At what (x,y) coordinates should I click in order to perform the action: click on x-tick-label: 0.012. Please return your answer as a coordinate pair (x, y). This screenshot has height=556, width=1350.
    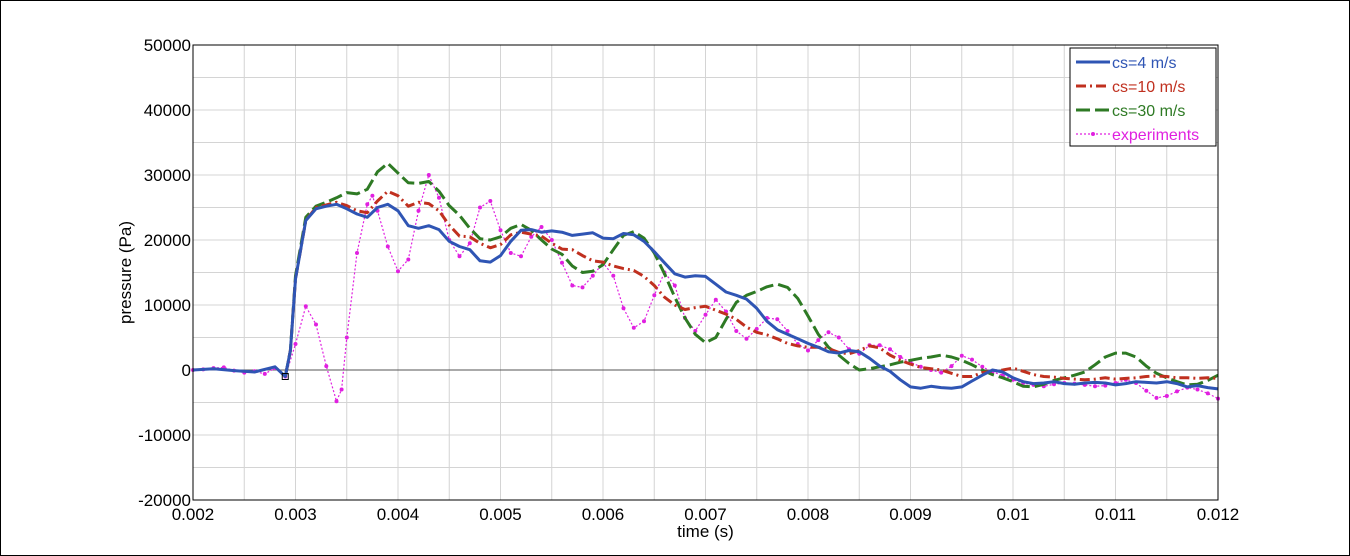
    Looking at the image, I should click on (1218, 514).